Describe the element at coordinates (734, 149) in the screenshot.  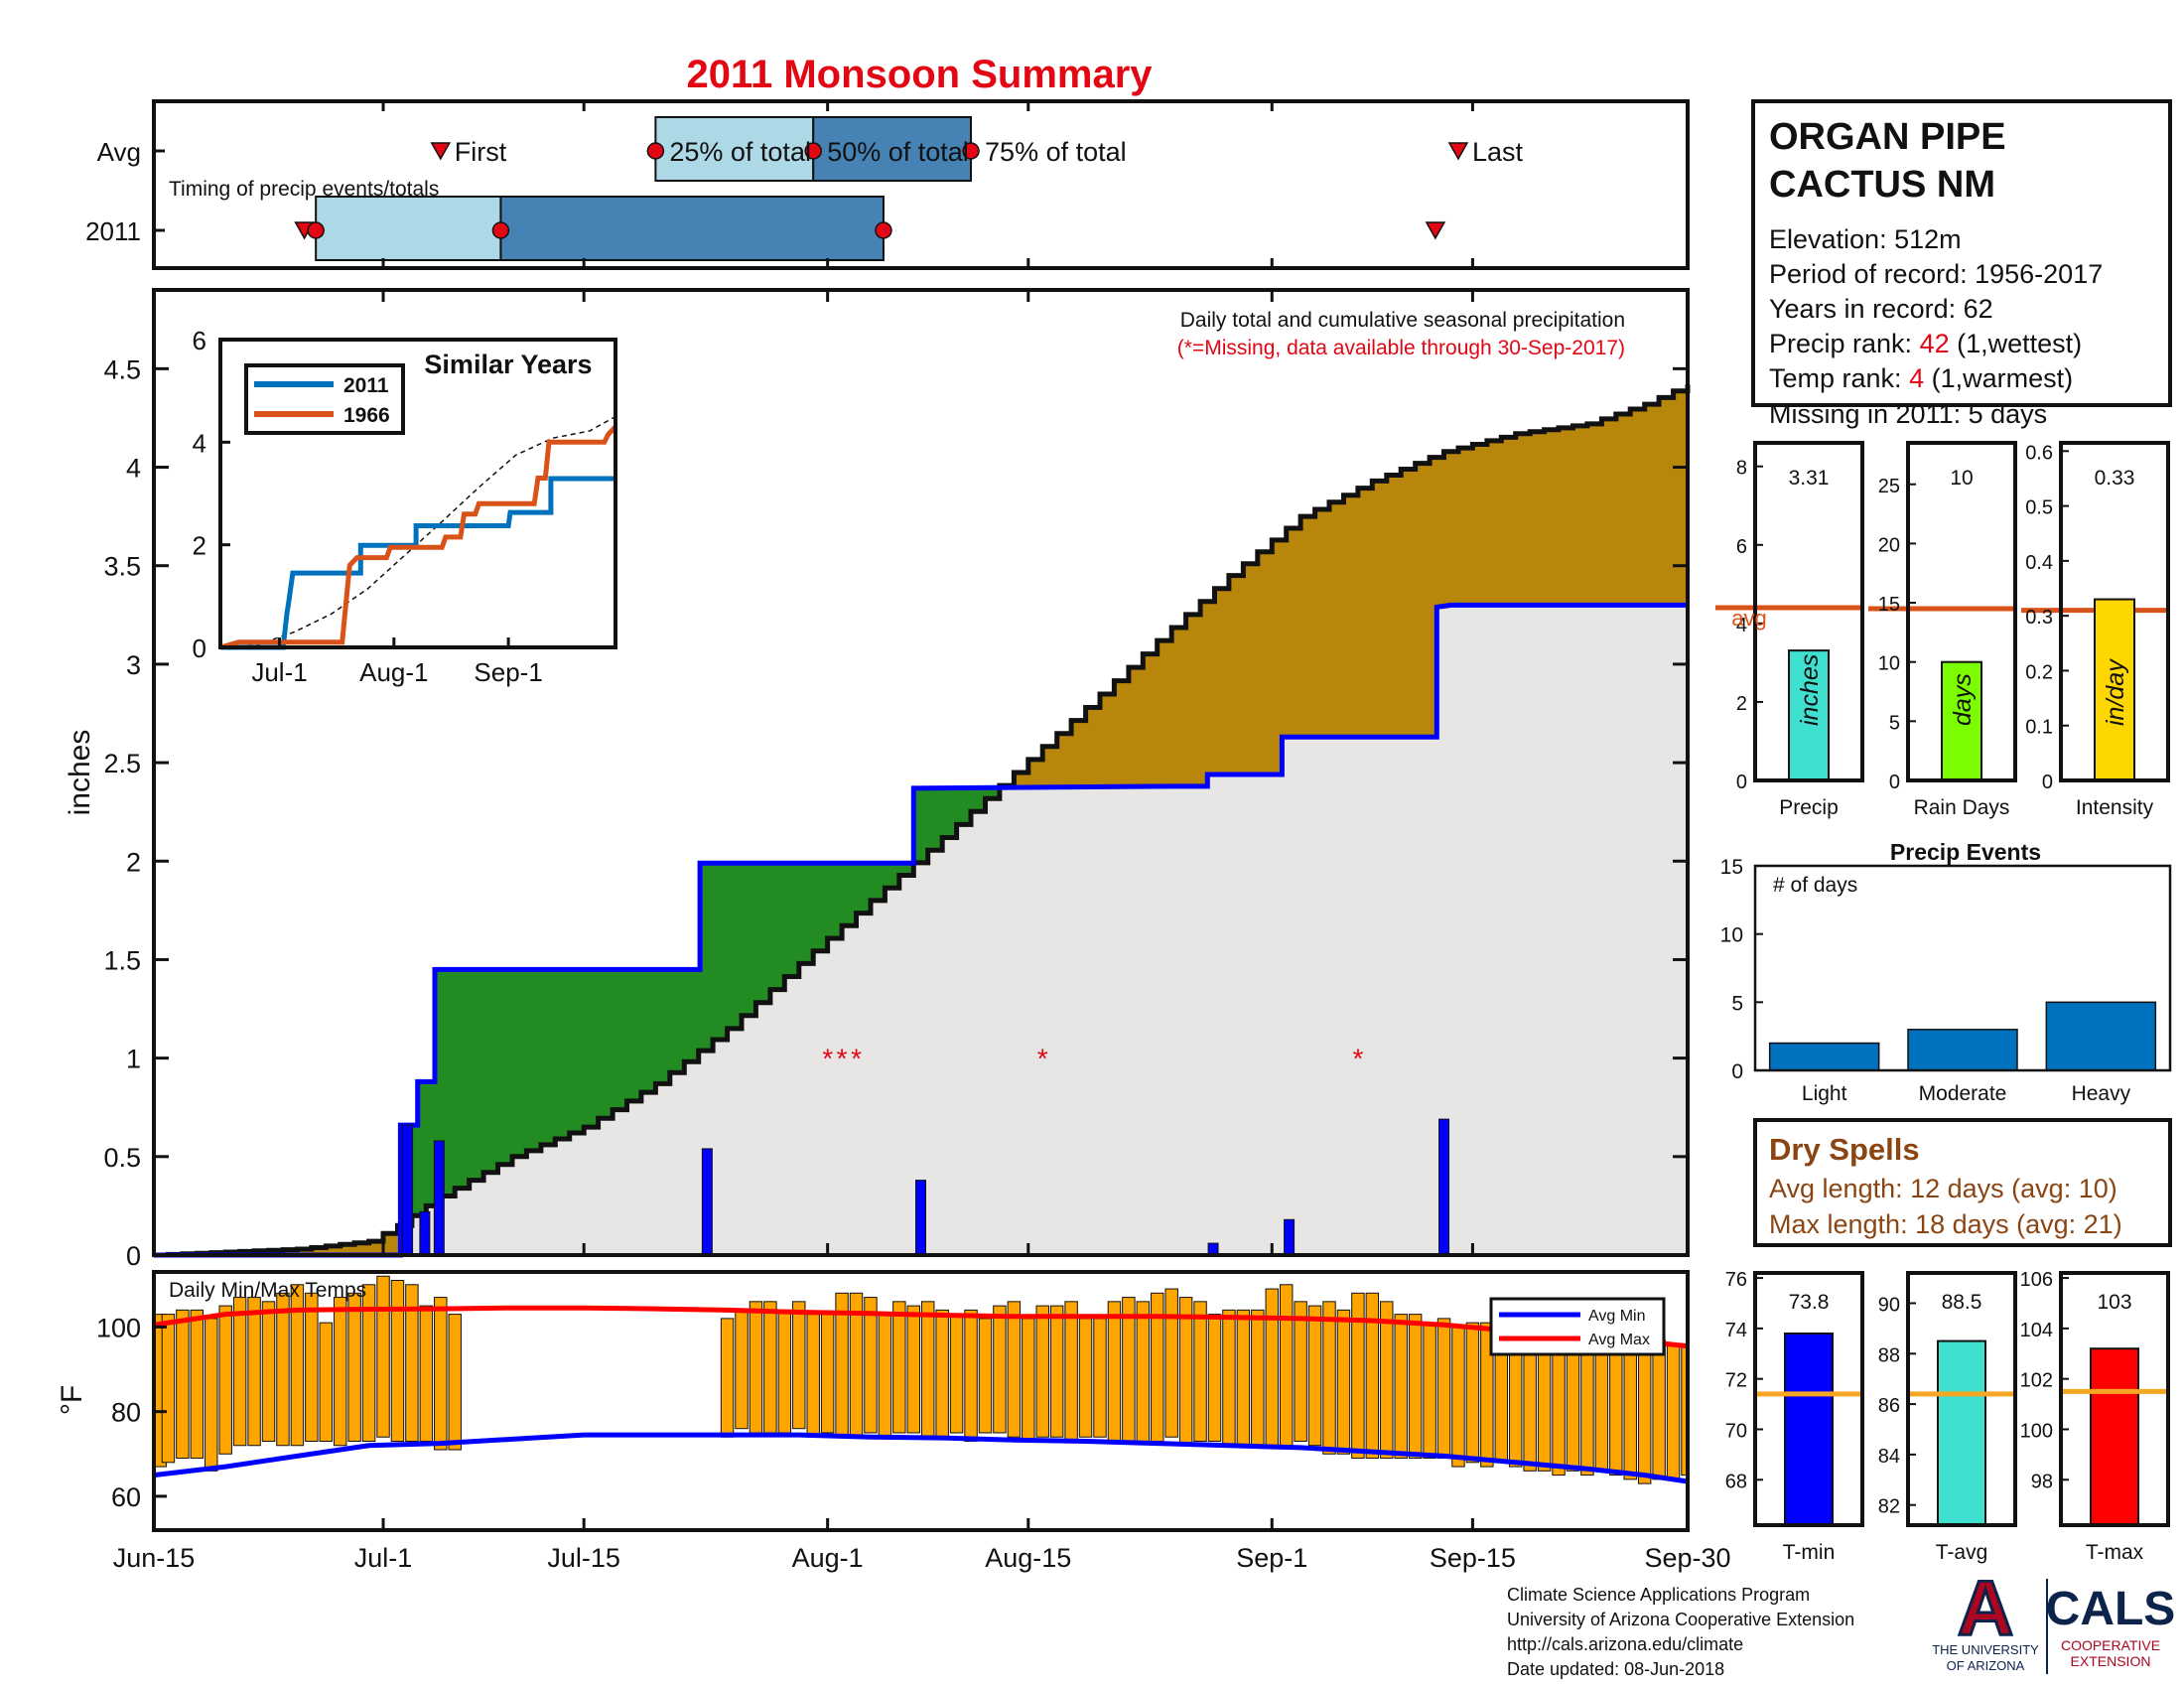
I see `avg-25-50-bar` at that location.